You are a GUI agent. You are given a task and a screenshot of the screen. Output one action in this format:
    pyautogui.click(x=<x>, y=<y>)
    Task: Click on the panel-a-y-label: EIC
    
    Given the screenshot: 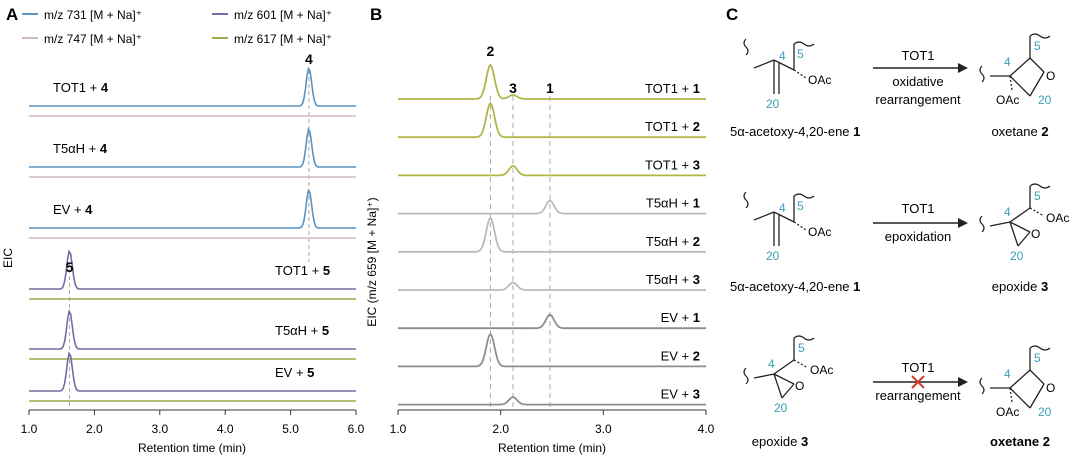 What is the action you would take?
    pyautogui.click(x=8, y=258)
    